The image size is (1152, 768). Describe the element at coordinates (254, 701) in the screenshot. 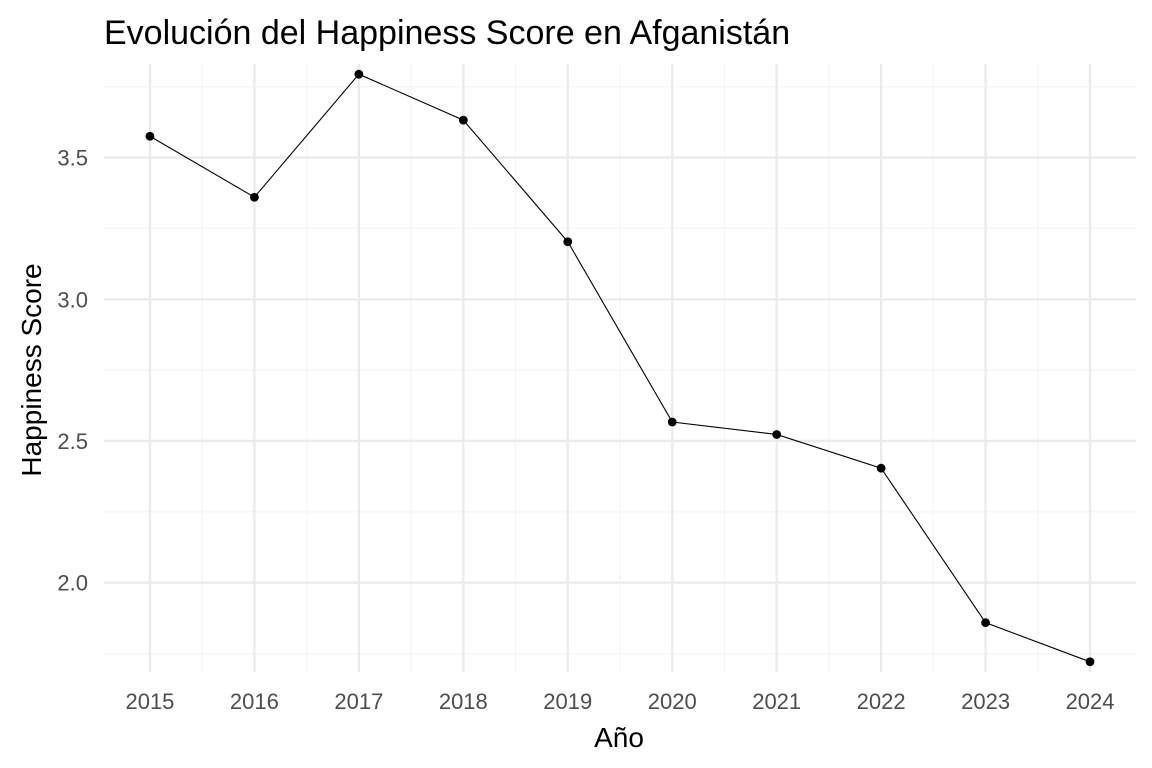

I see `x-tick-label: 2016` at that location.